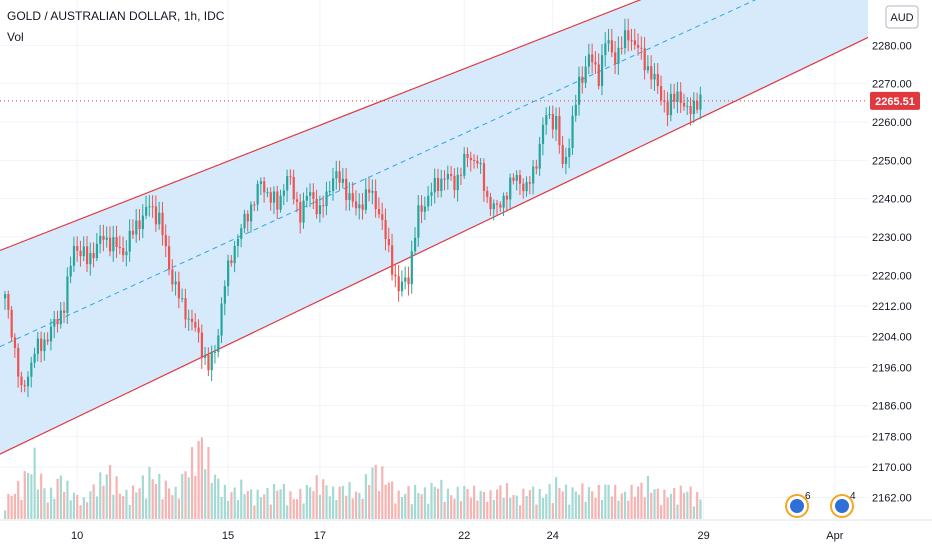 This screenshot has height=550, width=932. Describe the element at coordinates (892, 407) in the screenshot. I see `y-tick-label: 2186.00` at that location.